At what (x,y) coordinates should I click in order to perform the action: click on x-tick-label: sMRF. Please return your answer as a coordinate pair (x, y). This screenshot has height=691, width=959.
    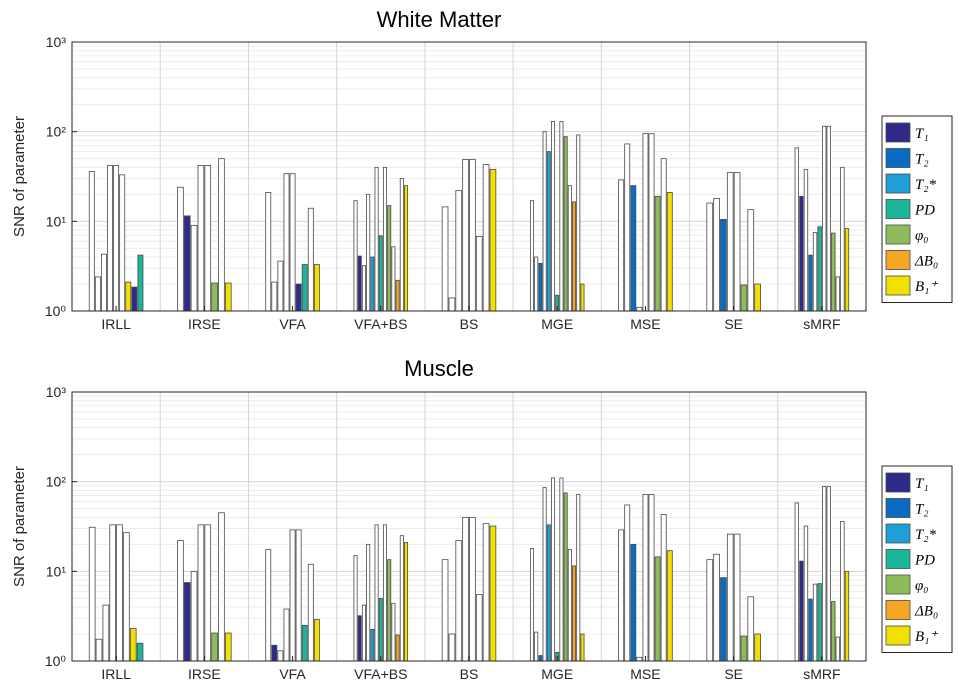
    Looking at the image, I should click on (821, 674).